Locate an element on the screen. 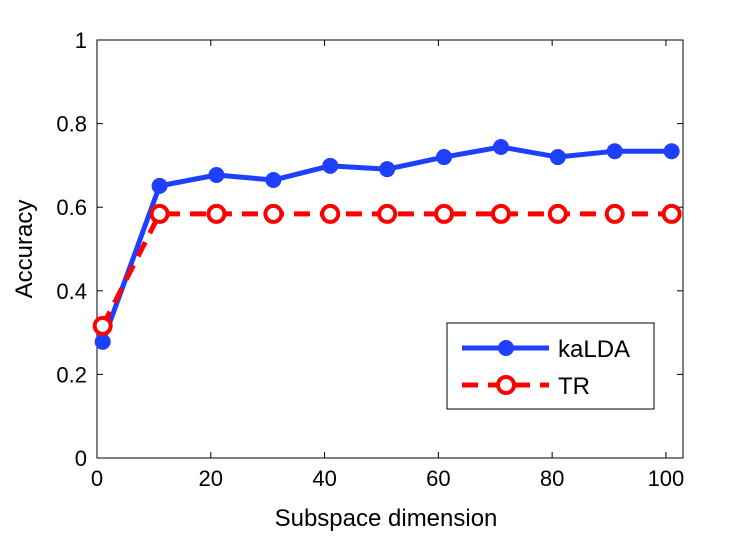 This screenshot has height=539, width=747. y-axis-label: Accuracy is located at coordinates (24, 249).